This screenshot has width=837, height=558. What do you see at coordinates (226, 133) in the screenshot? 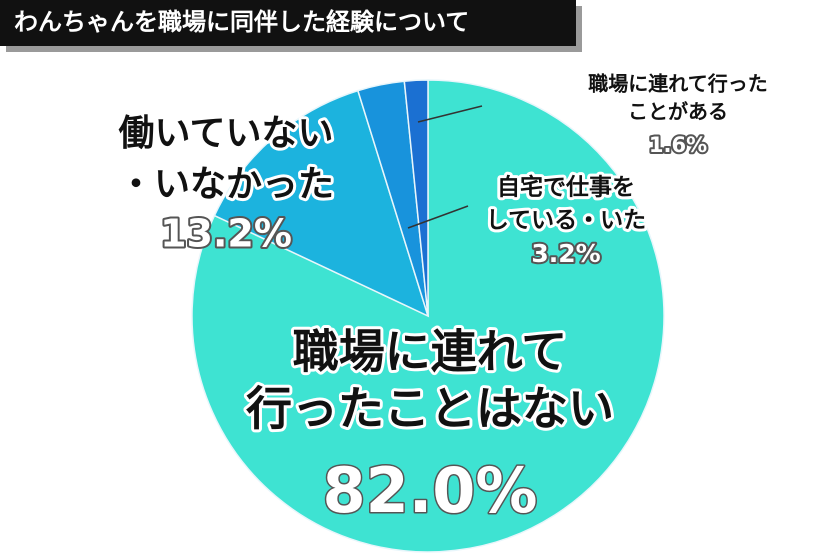
I see `slice-label: 働いていない` at bounding box center [226, 133].